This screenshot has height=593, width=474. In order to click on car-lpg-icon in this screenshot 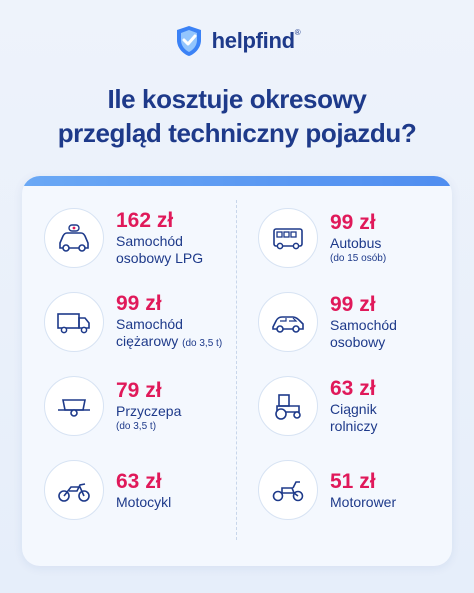, I will do `click(74, 238)`.